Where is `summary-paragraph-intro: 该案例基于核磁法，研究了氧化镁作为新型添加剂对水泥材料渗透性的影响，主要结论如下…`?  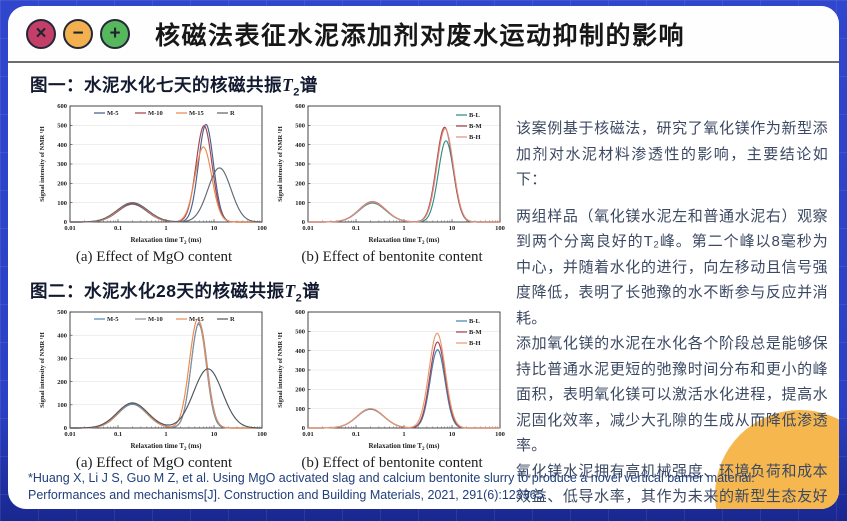
summary-paragraph-intro: 该案例基于核磁法，研究了氧化镁作为新型添加剂对水泥材料渗透性的影响，主要结论如下… is located at coordinates (672, 154).